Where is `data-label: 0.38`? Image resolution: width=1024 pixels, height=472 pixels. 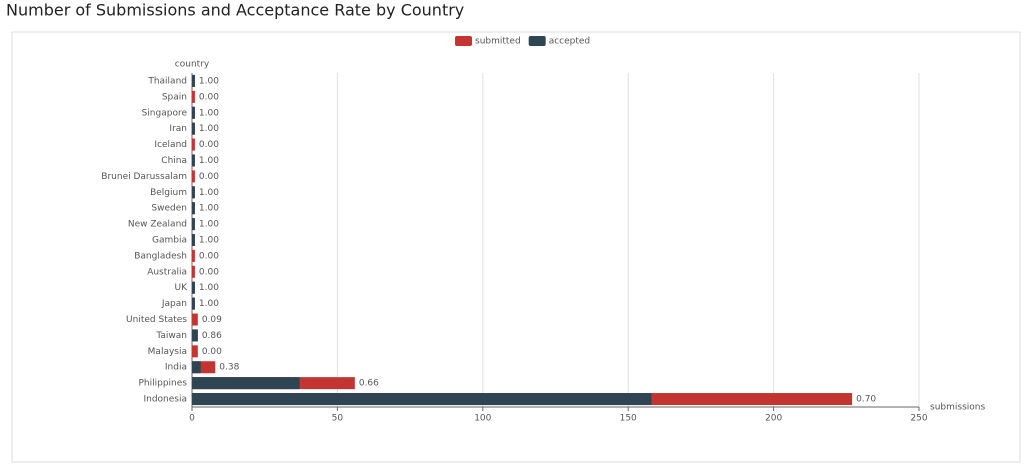 data-label: 0.38 is located at coordinates (229, 368).